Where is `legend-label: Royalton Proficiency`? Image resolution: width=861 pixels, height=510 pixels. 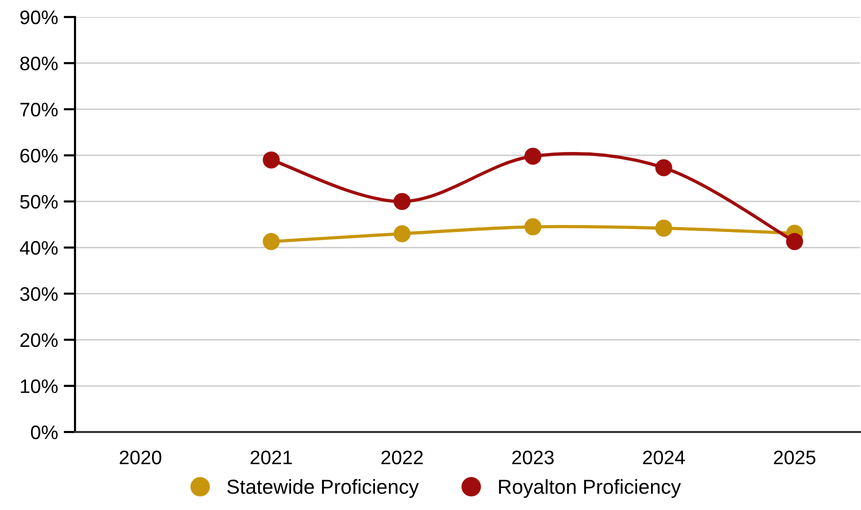
legend-label: Royalton Proficiency is located at coordinates (590, 488).